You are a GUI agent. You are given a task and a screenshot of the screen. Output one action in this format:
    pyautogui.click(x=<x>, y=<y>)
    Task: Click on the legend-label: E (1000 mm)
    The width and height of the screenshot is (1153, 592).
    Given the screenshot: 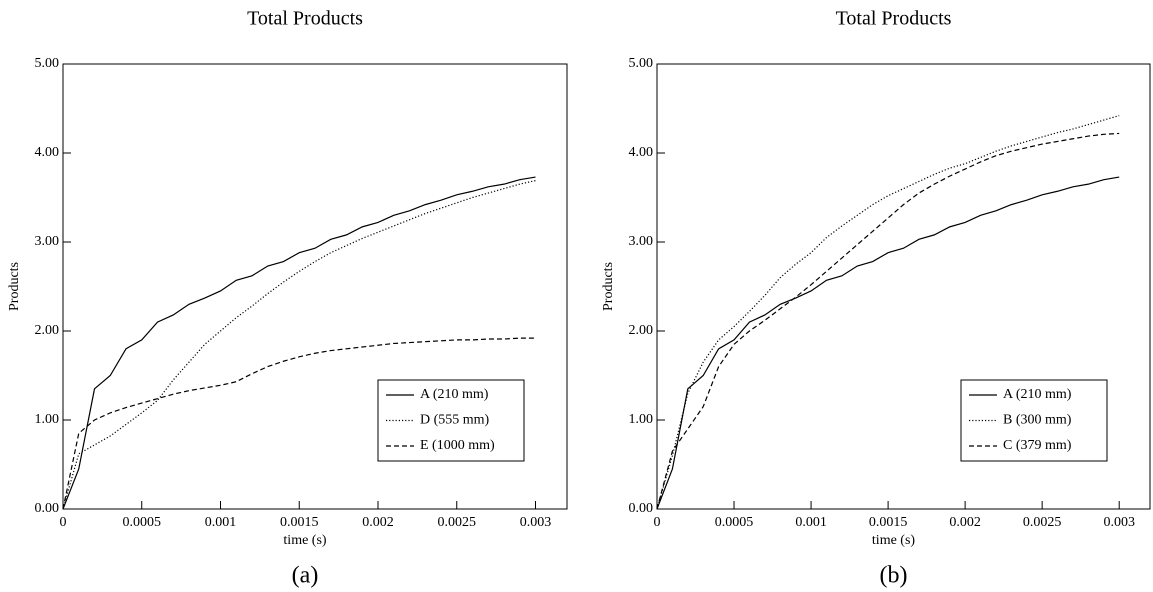 What is the action you would take?
    pyautogui.click(x=457, y=445)
    